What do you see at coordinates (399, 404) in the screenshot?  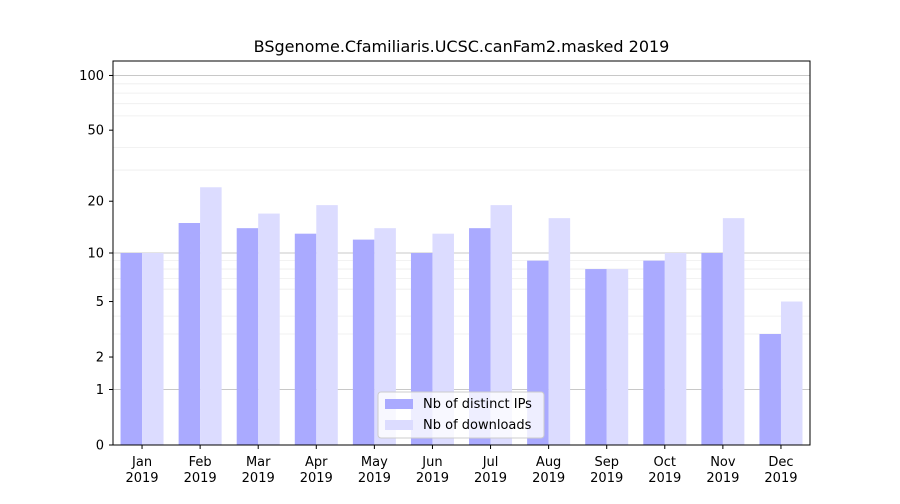 I see `legend-swatch-ips` at bounding box center [399, 404].